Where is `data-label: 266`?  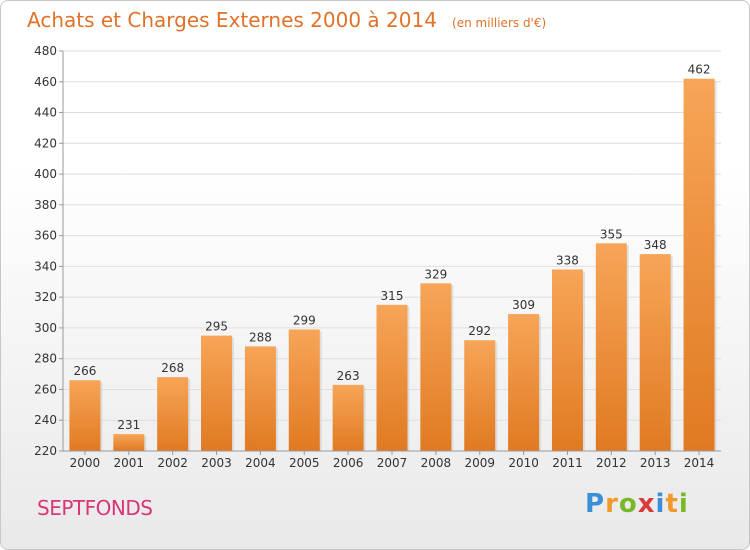 data-label: 266 is located at coordinates (84, 371).